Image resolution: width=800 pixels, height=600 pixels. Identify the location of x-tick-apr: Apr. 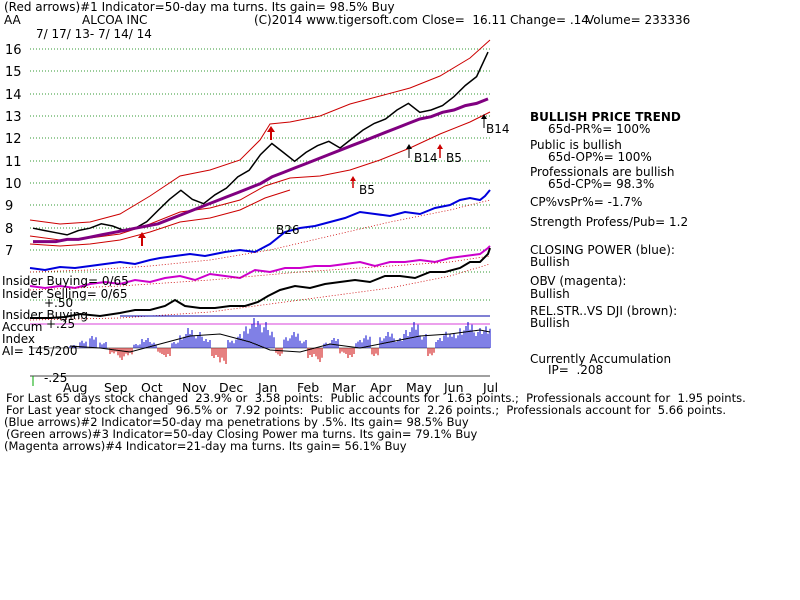
(381, 387).